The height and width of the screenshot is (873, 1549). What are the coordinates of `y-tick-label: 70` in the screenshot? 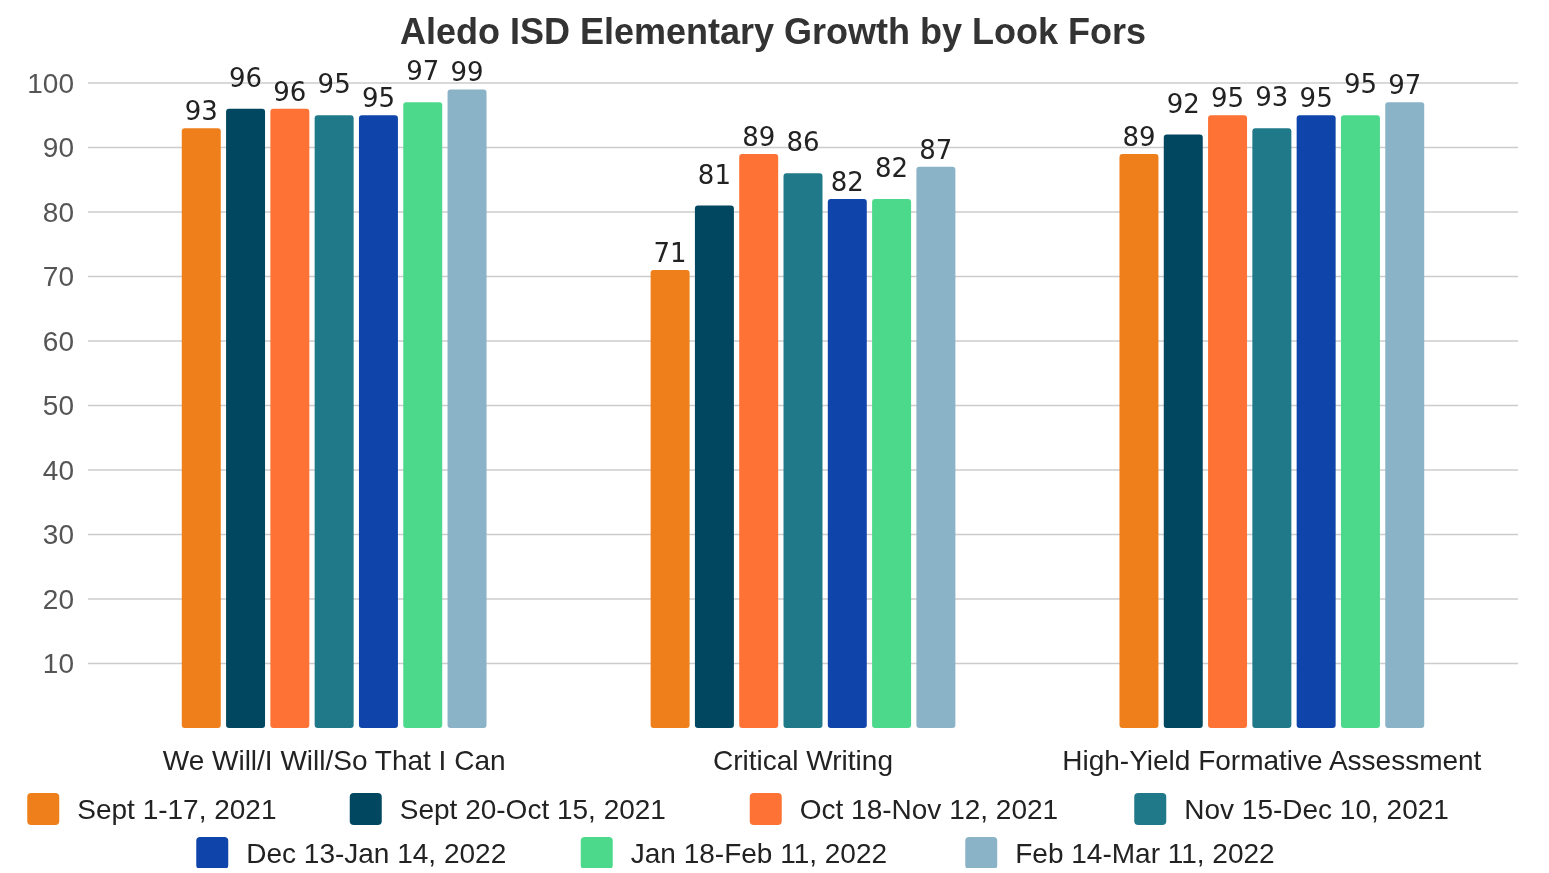 It's located at (58, 277).